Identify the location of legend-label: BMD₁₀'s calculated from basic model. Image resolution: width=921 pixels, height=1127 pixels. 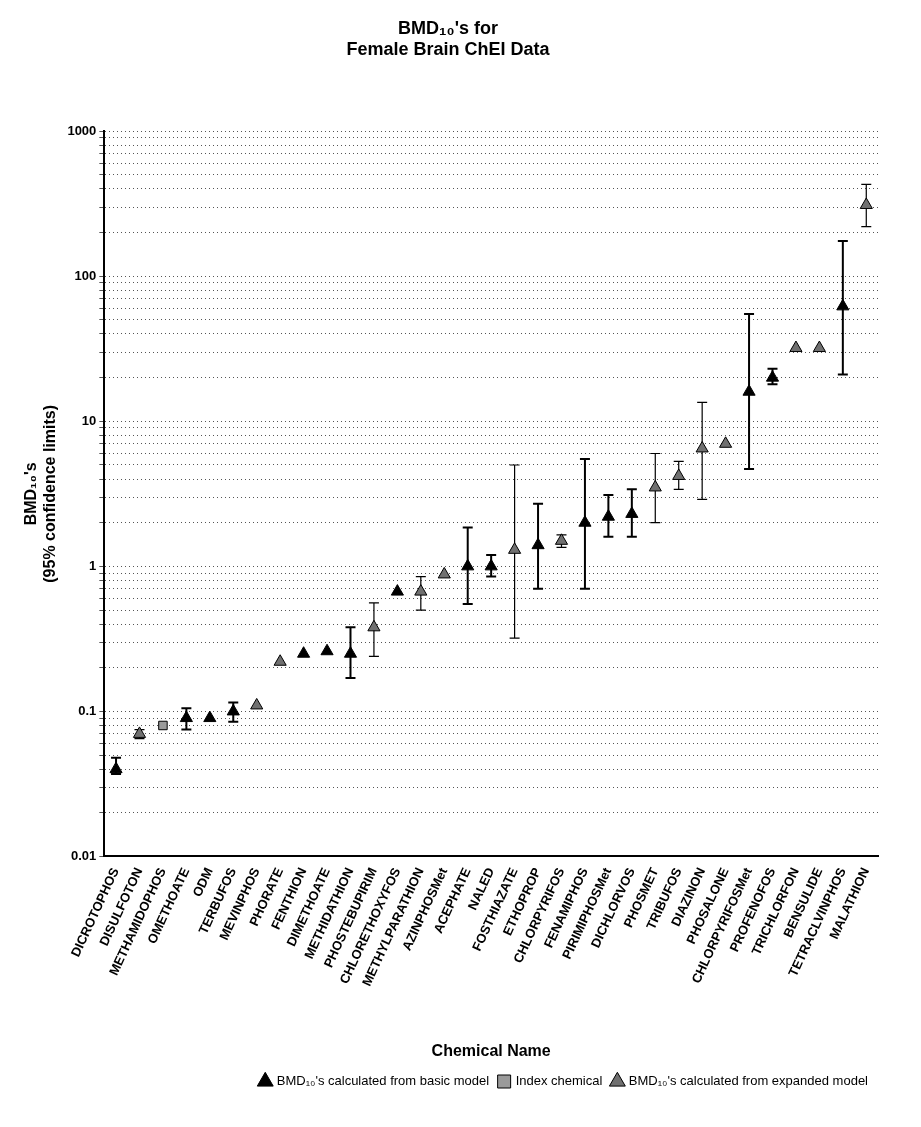
(383, 1081).